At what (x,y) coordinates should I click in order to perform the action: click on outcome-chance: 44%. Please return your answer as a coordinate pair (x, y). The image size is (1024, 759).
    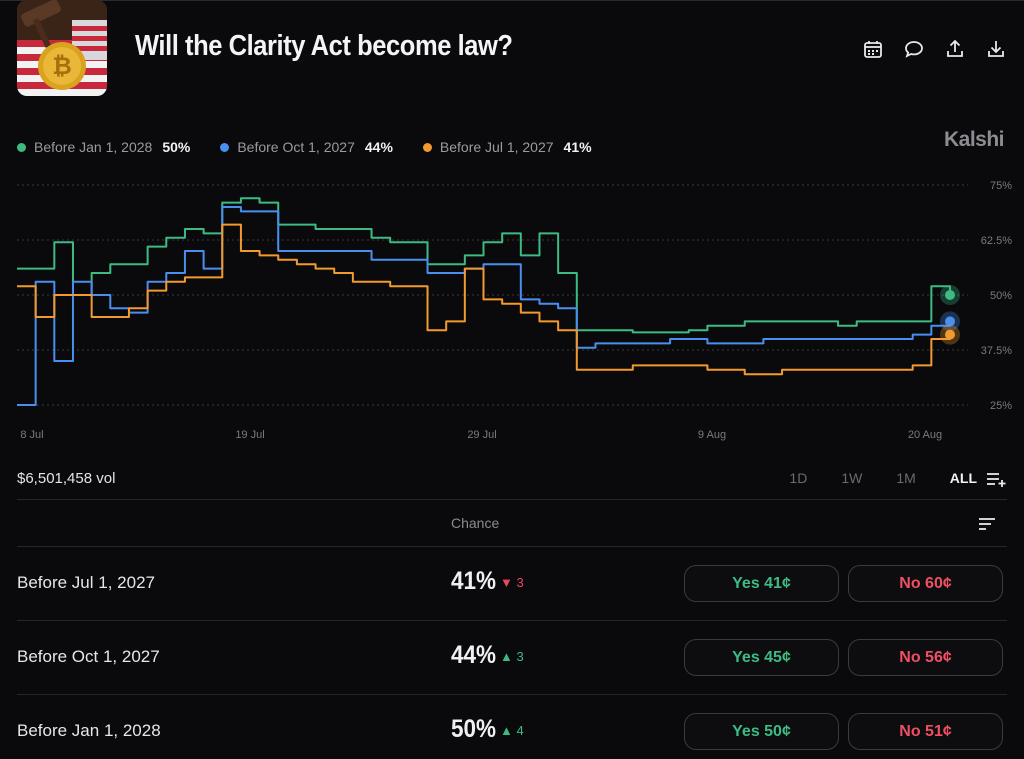
    Looking at the image, I should click on (474, 655).